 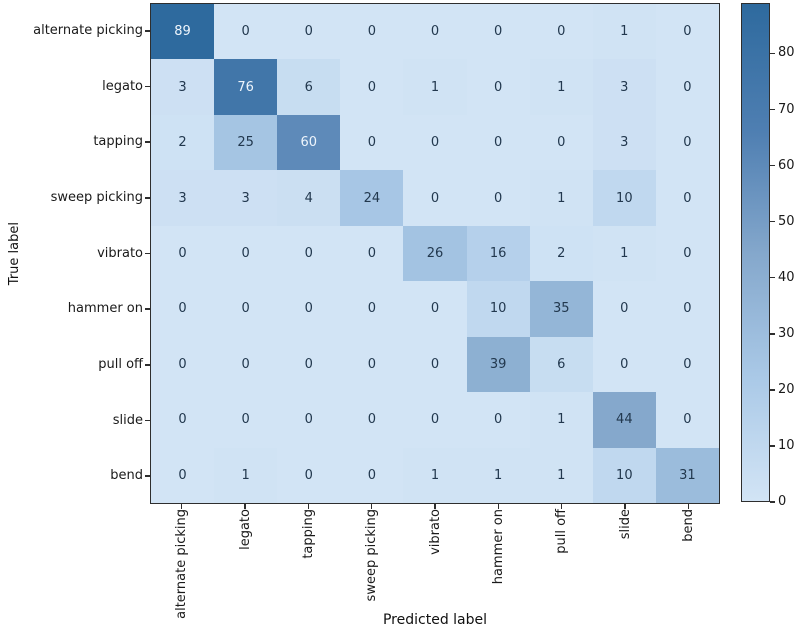 What do you see at coordinates (96, 197) in the screenshot?
I see `y-tick-label: sweep picking` at bounding box center [96, 197].